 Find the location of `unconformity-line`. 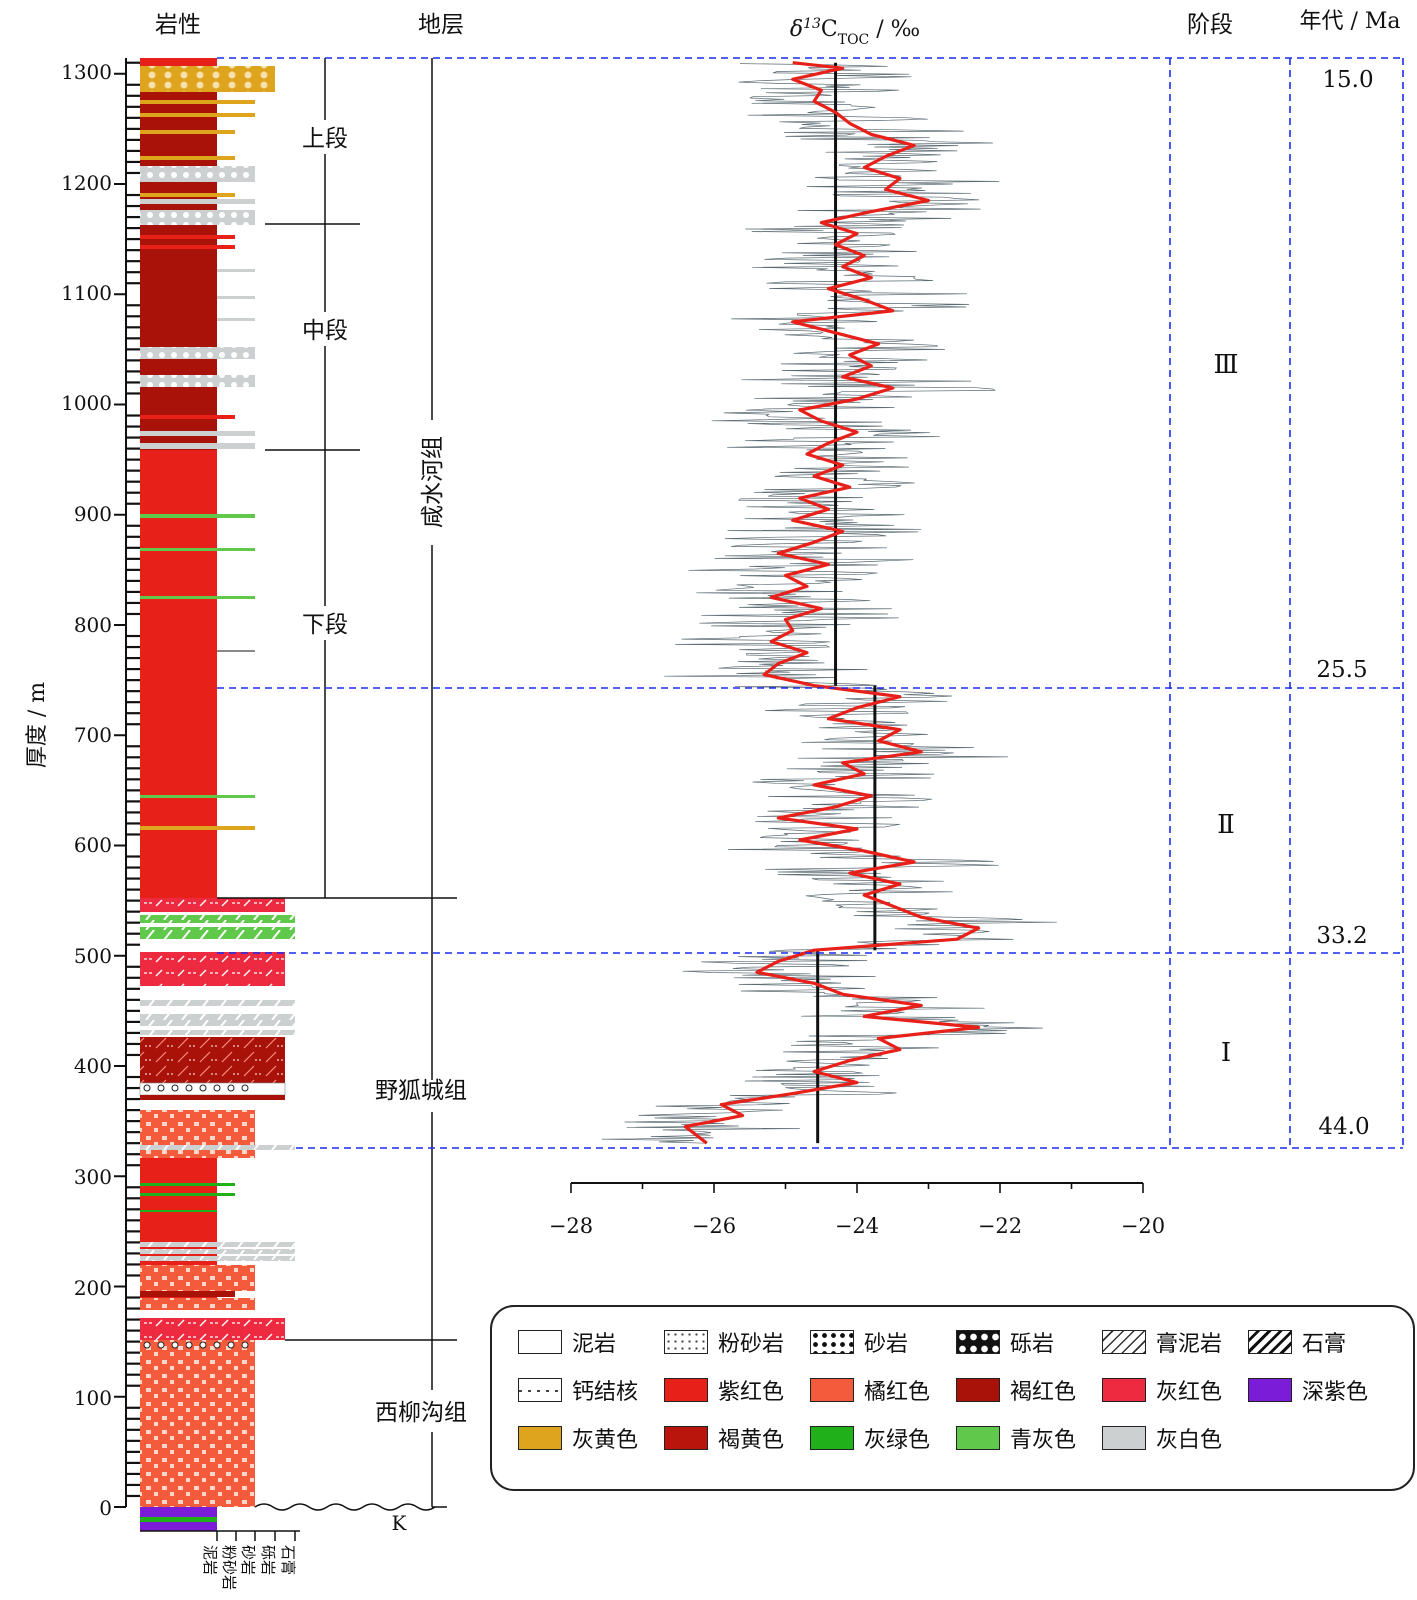

unconformity-line is located at coordinates (345, 1507).